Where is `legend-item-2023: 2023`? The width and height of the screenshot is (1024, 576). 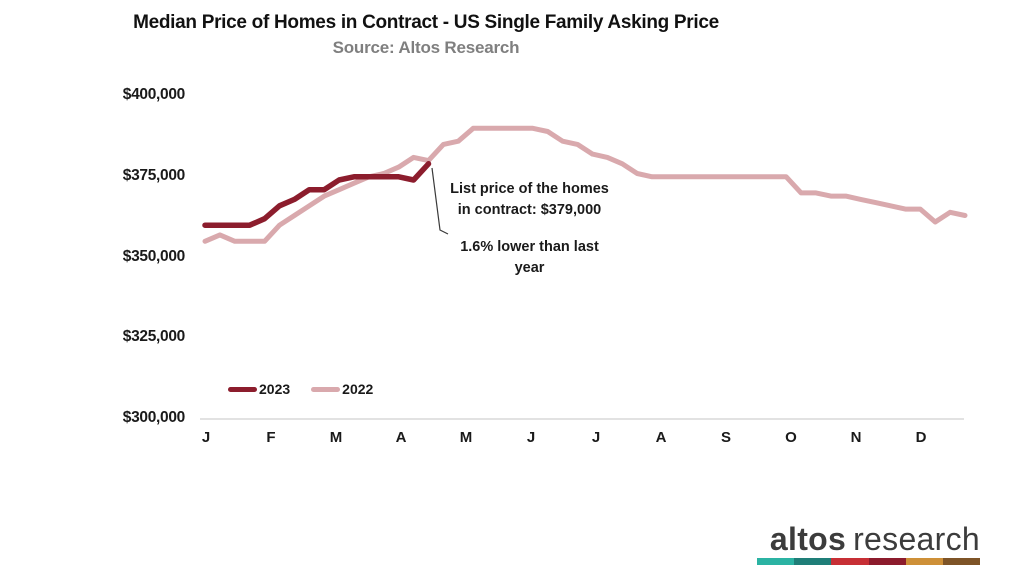 legend-item-2023: 2023 is located at coordinates (259, 389).